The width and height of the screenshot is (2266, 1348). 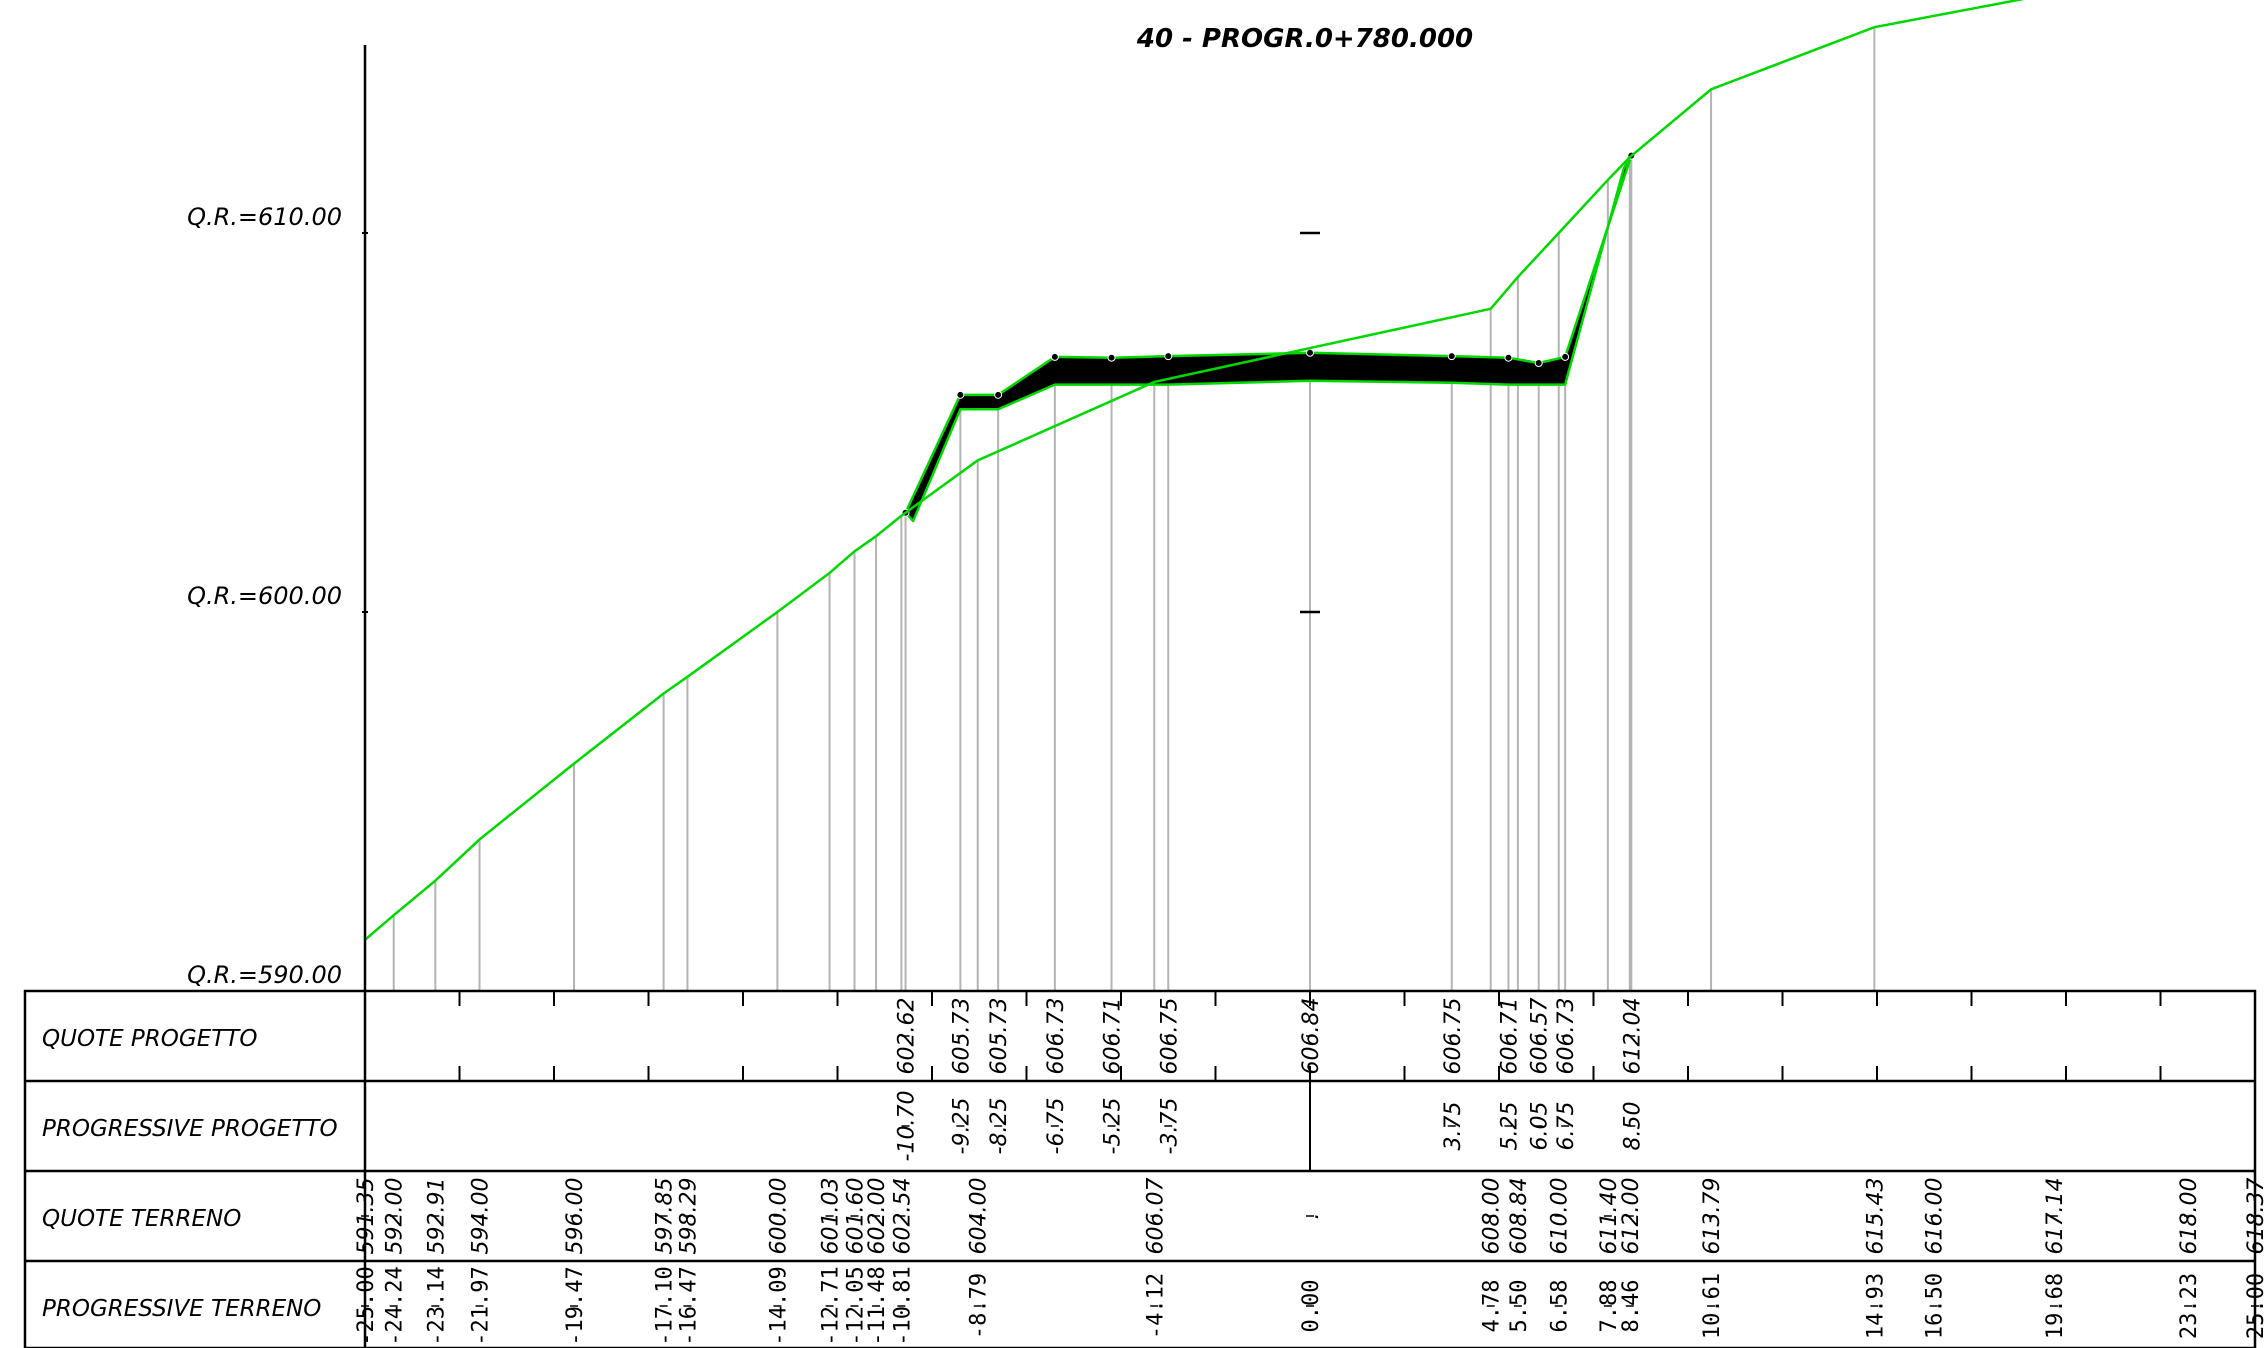 What do you see at coordinates (688, 1305) in the screenshot?
I see `progressive-terreno-value: -16.47` at bounding box center [688, 1305].